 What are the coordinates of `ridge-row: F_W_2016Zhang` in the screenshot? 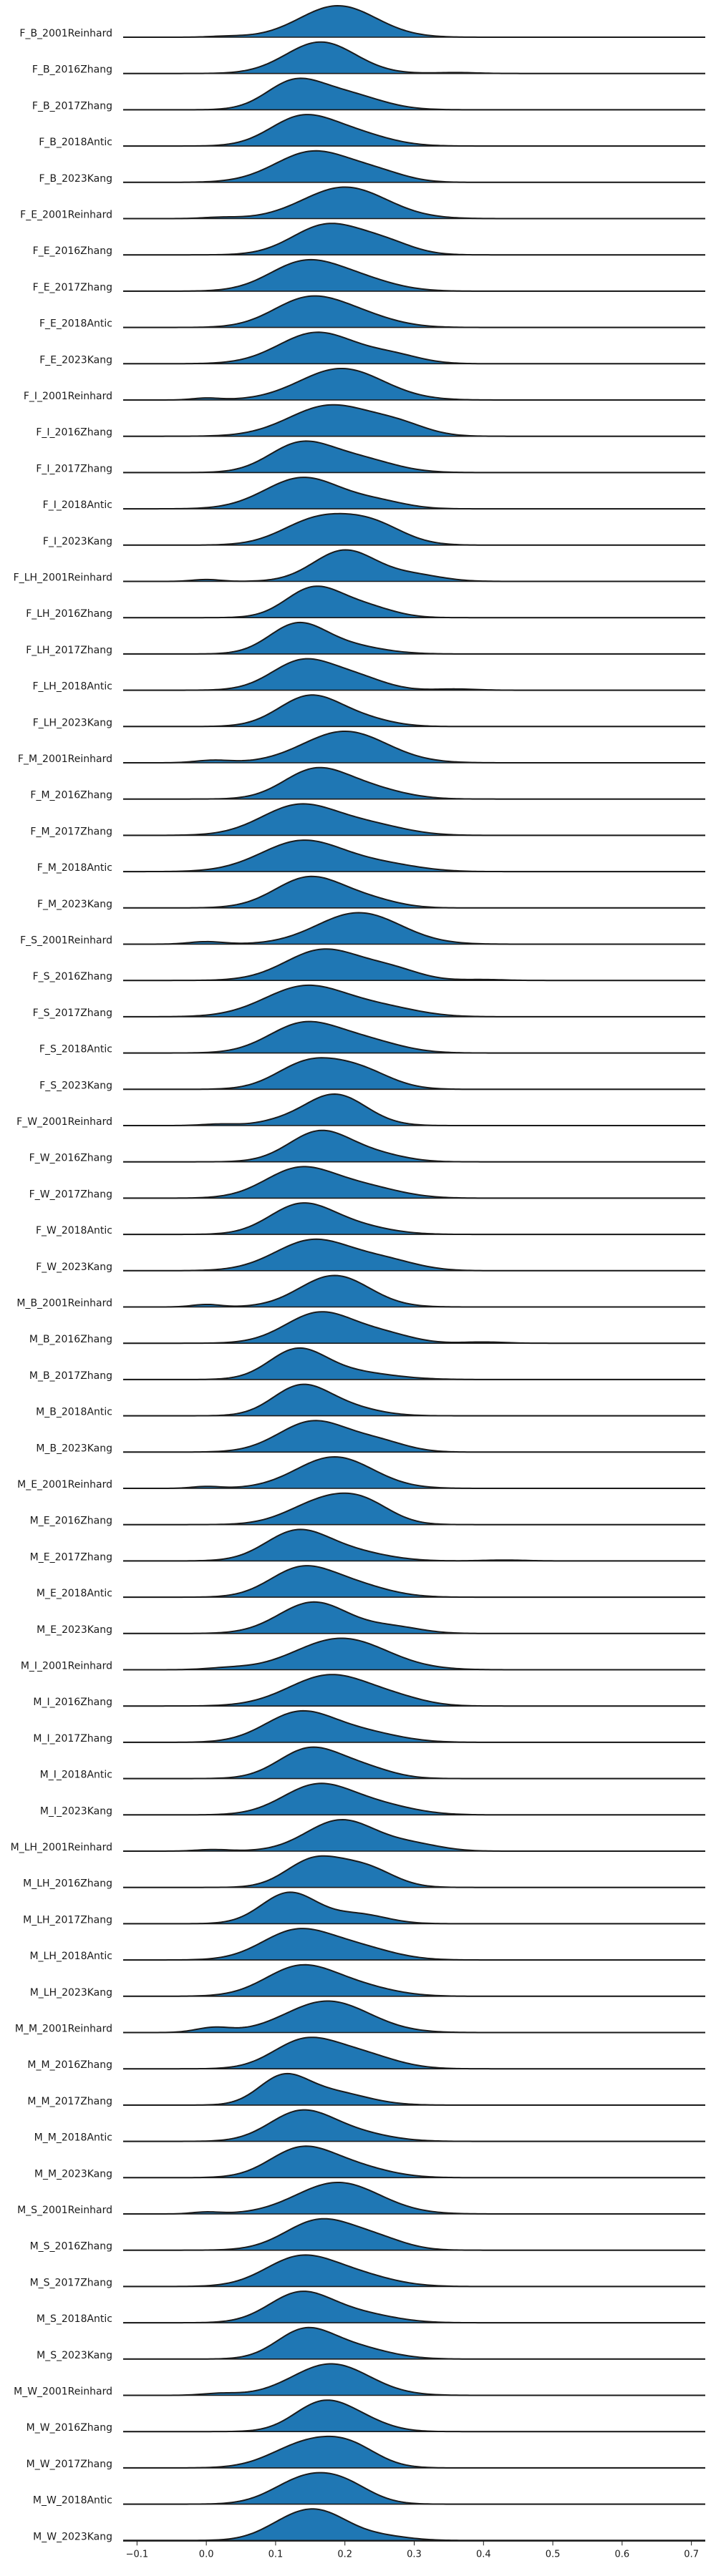 It's located at (367, 1146).